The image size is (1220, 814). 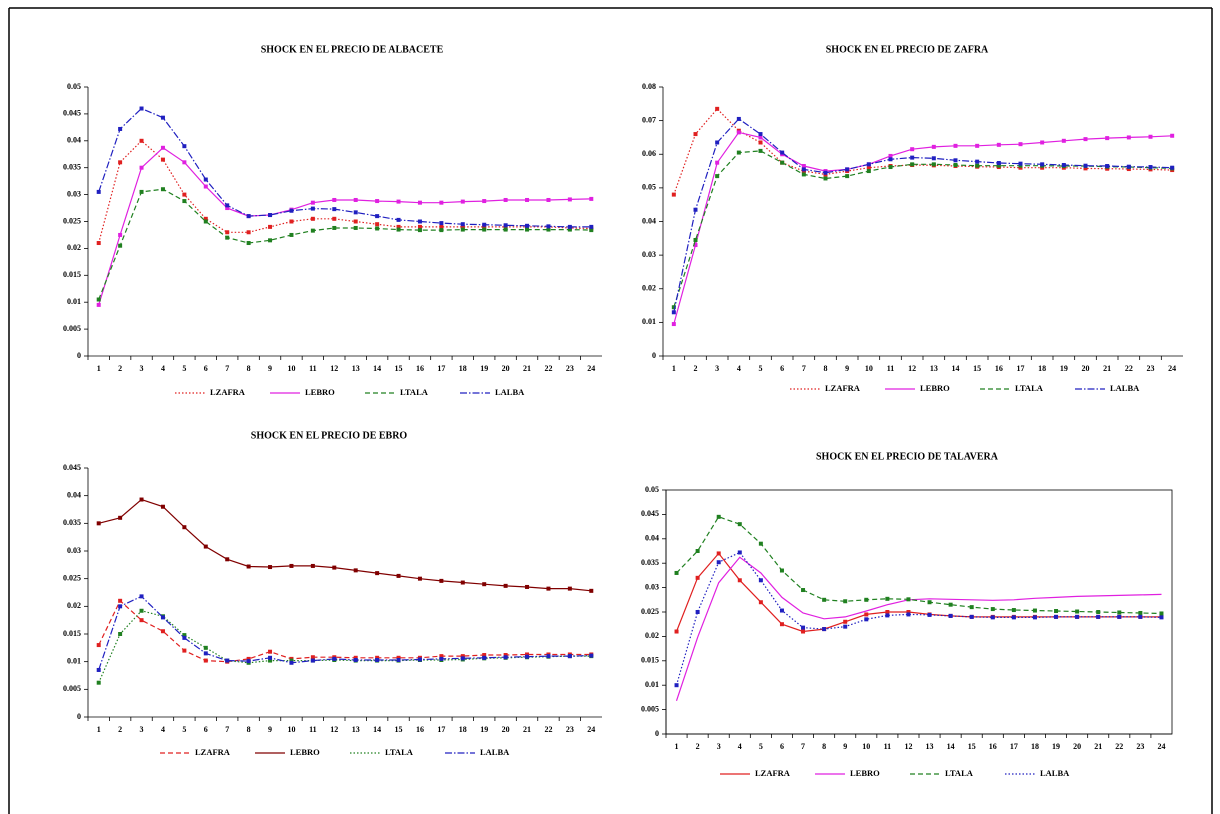 I want to click on legend-label: LEBRO, so click(x=320, y=392).